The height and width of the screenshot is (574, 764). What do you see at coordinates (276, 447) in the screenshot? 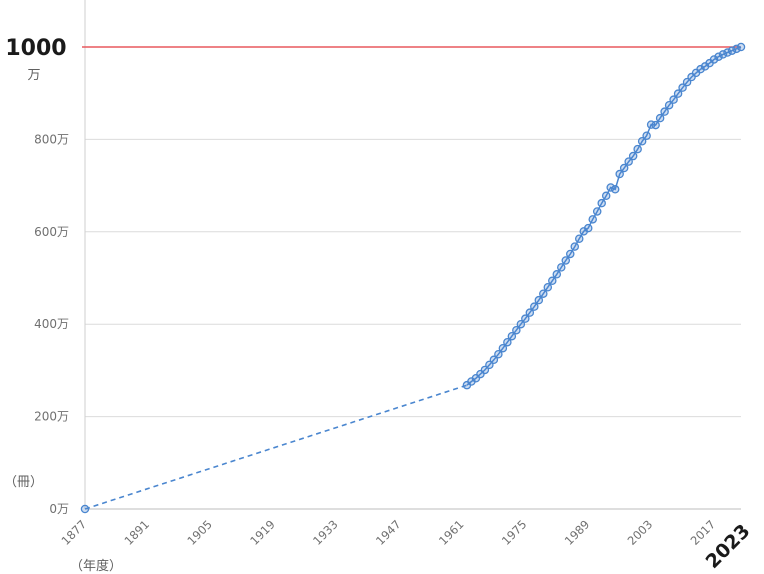
I see `series-dashed-segment` at bounding box center [276, 447].